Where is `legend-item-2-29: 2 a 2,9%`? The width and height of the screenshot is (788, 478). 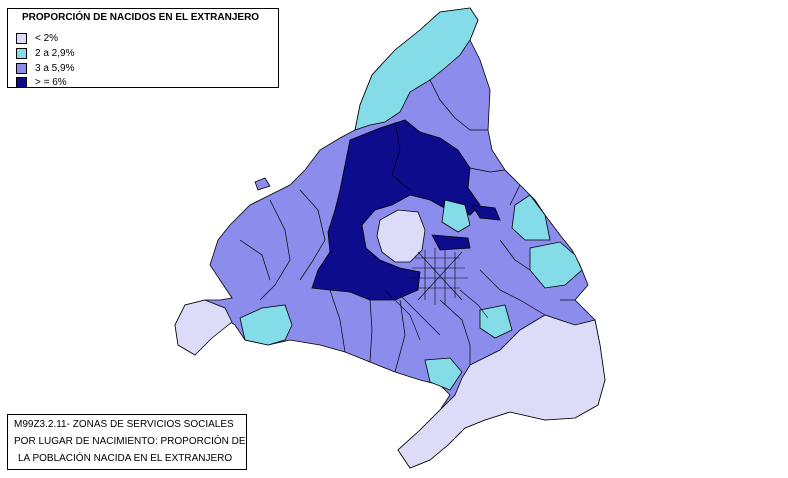 legend-item-2-29: 2 a 2,9% is located at coordinates (45, 53).